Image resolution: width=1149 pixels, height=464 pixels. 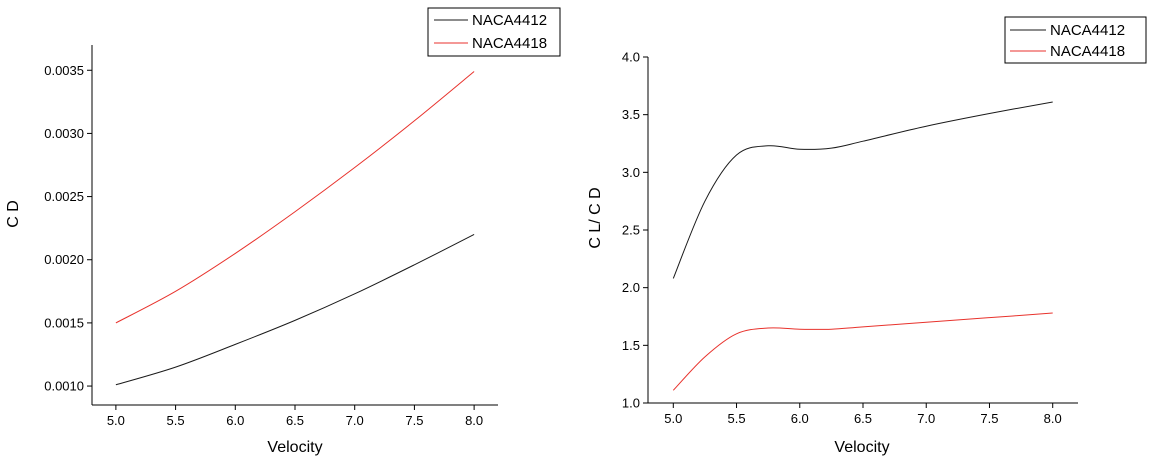 I want to click on y-tick-label: 0.0010, so click(x=64, y=386).